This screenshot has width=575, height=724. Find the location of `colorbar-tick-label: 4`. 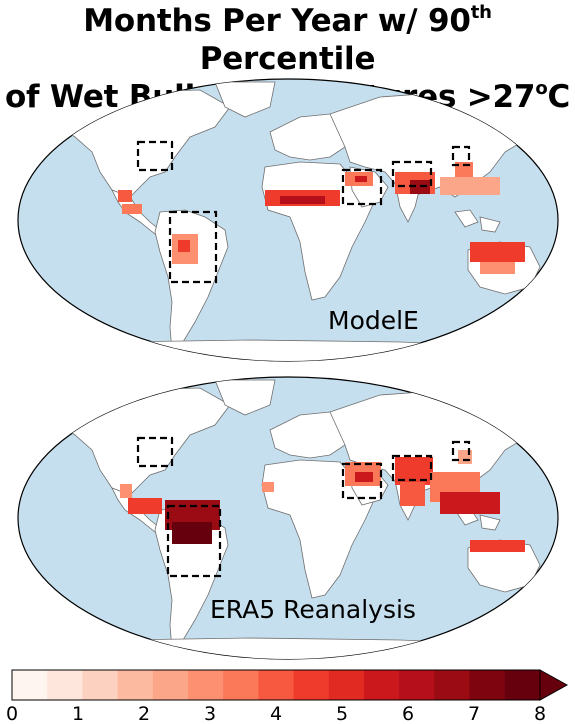

colorbar-tick-label: 4 is located at coordinates (276, 713).